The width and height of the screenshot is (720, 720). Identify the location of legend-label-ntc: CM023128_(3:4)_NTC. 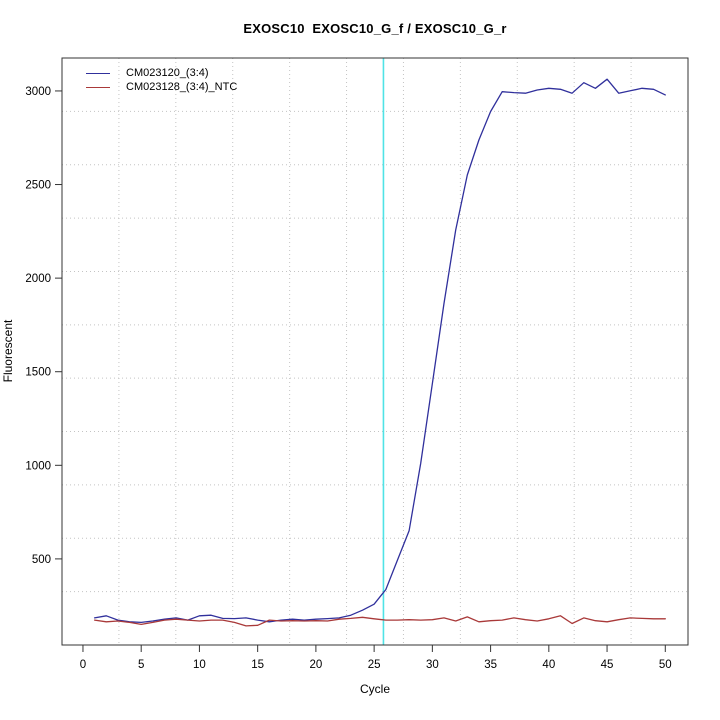
(182, 87).